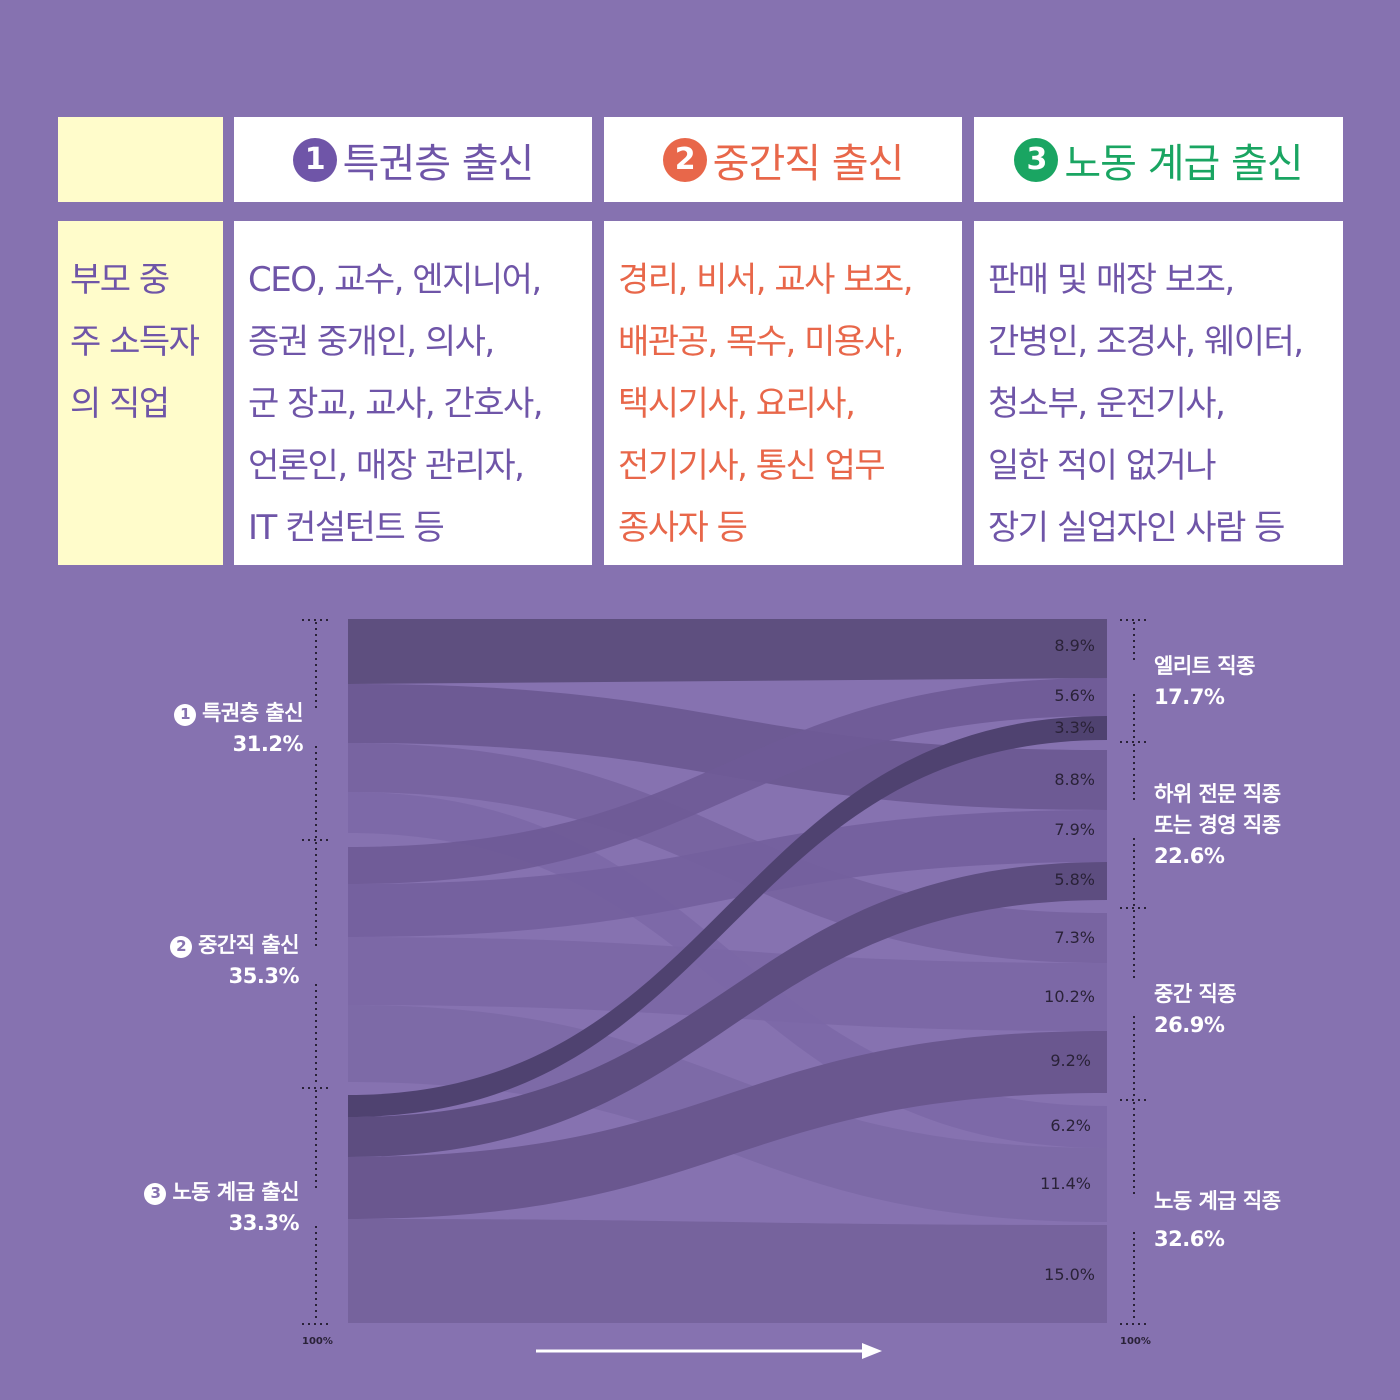 The height and width of the screenshot is (1400, 1400). I want to click on column-title: 특권층 출신, so click(438, 163).